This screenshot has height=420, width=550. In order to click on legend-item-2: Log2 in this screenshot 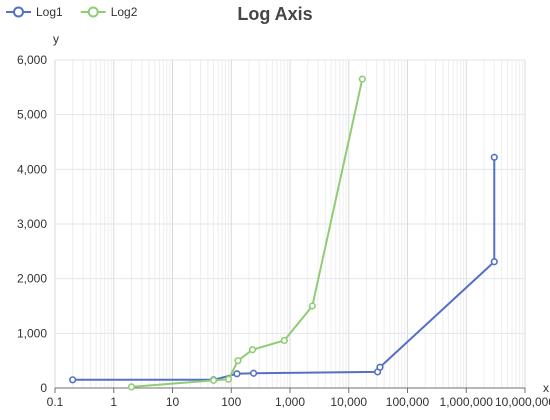, I will do `click(109, 12)`.